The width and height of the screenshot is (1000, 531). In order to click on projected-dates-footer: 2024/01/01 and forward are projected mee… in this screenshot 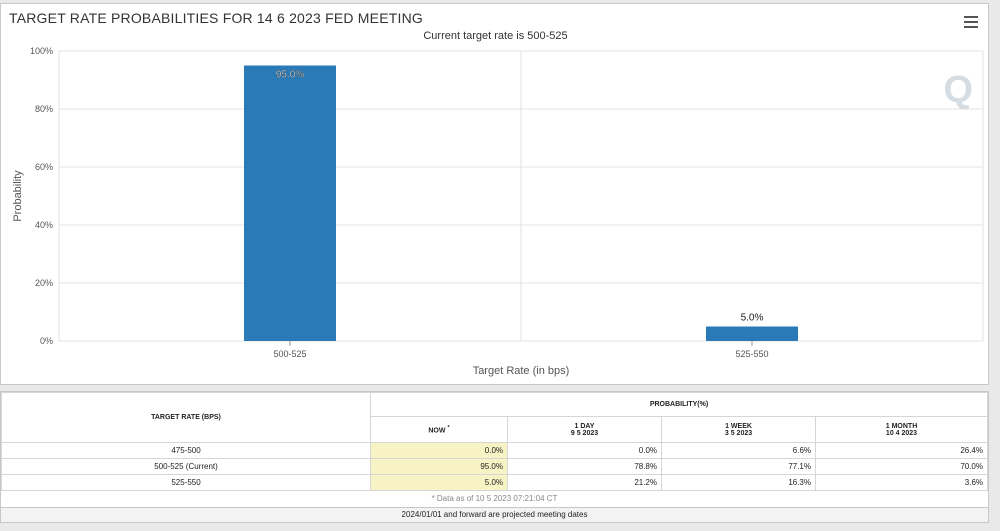, I will do `click(494, 515)`.